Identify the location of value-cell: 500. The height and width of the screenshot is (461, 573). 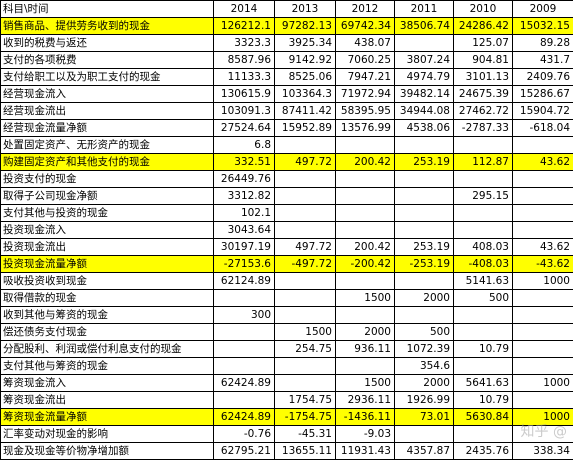
(483, 298).